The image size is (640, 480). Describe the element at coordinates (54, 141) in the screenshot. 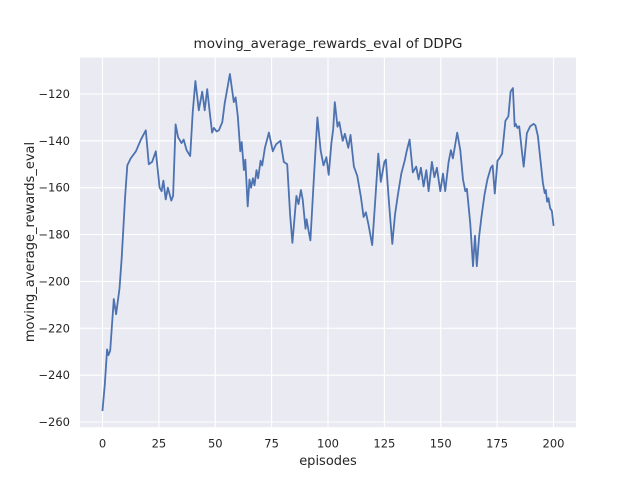

I see `y-tick-label: −140` at that location.